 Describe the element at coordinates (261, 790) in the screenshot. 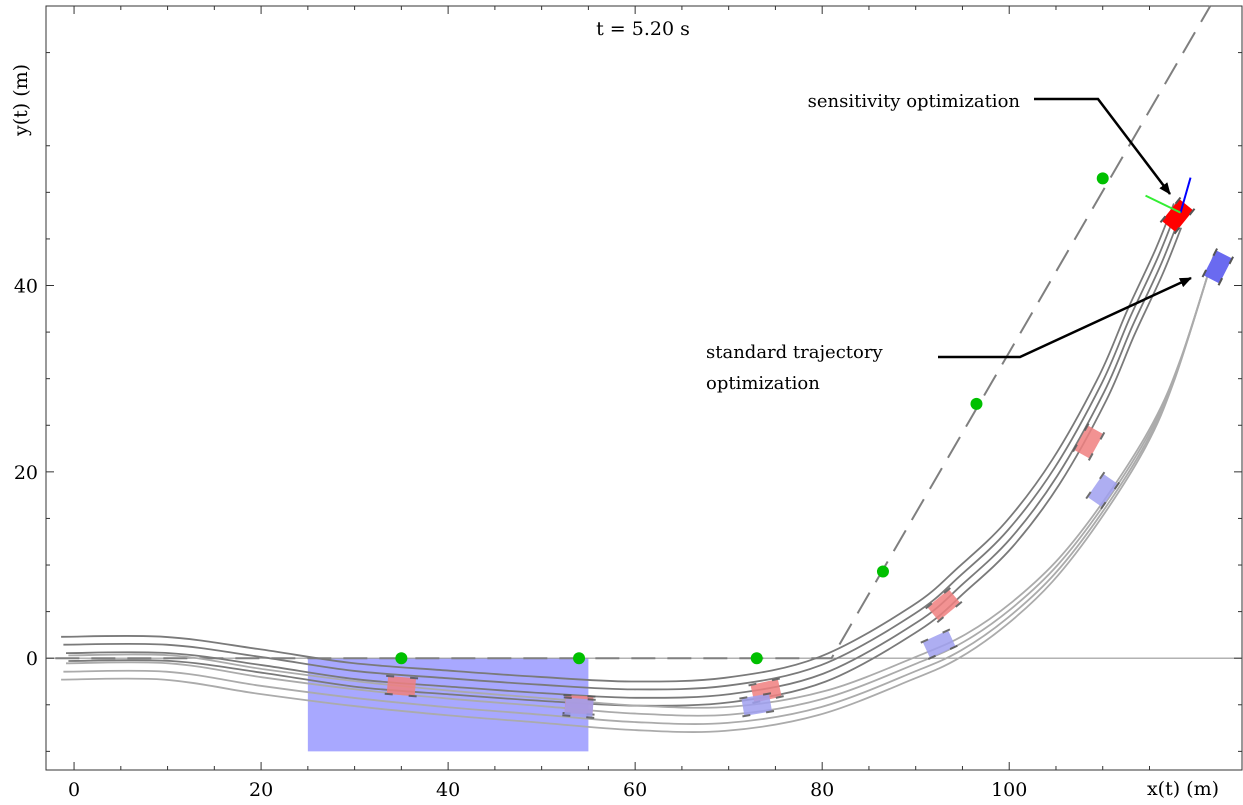

I see `x-tick-label: 20` at that location.